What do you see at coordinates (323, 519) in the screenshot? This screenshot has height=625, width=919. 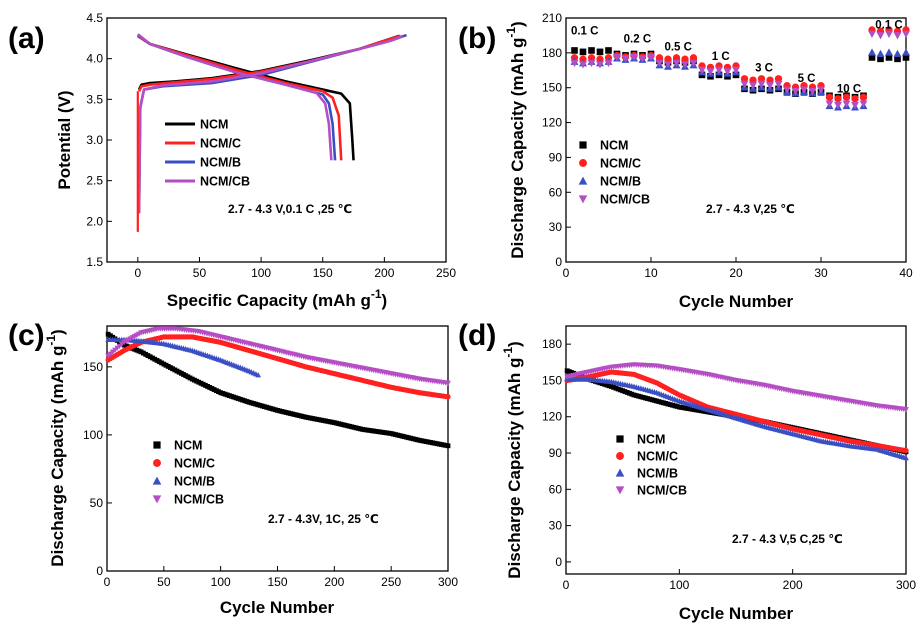 I see `annotation-c: 2.7 - 4.3V, 1C, 25 ℃` at bounding box center [323, 519].